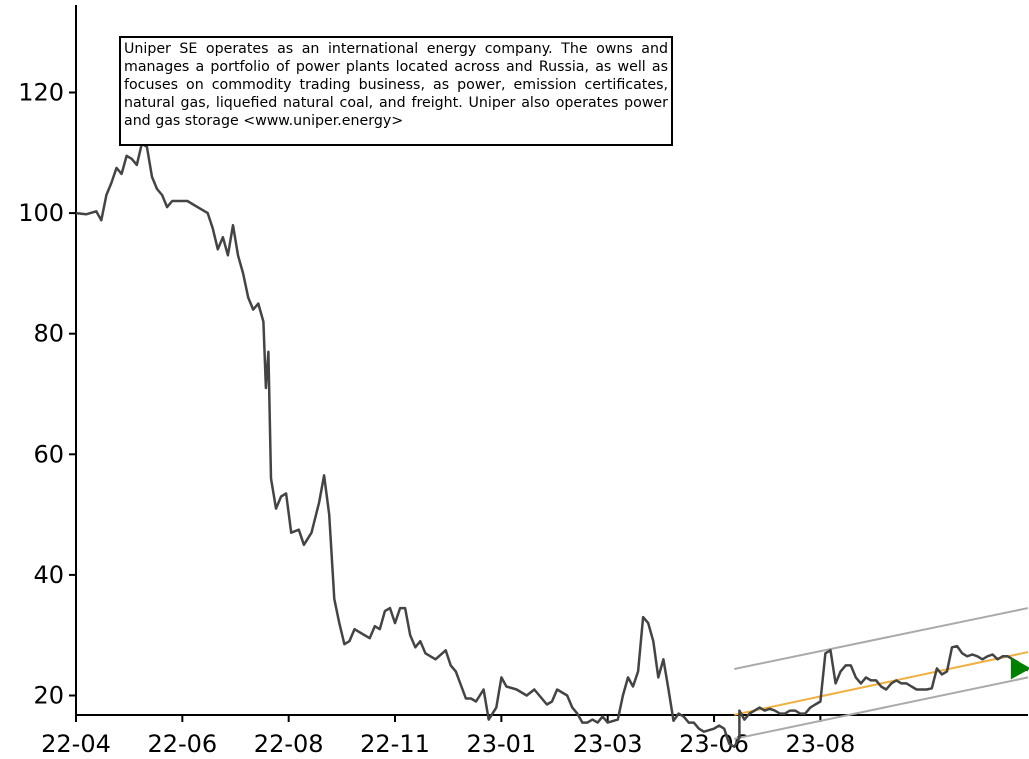 The image size is (1029, 759). What do you see at coordinates (608, 744) in the screenshot?
I see `x-tick-label: 23-03` at bounding box center [608, 744].